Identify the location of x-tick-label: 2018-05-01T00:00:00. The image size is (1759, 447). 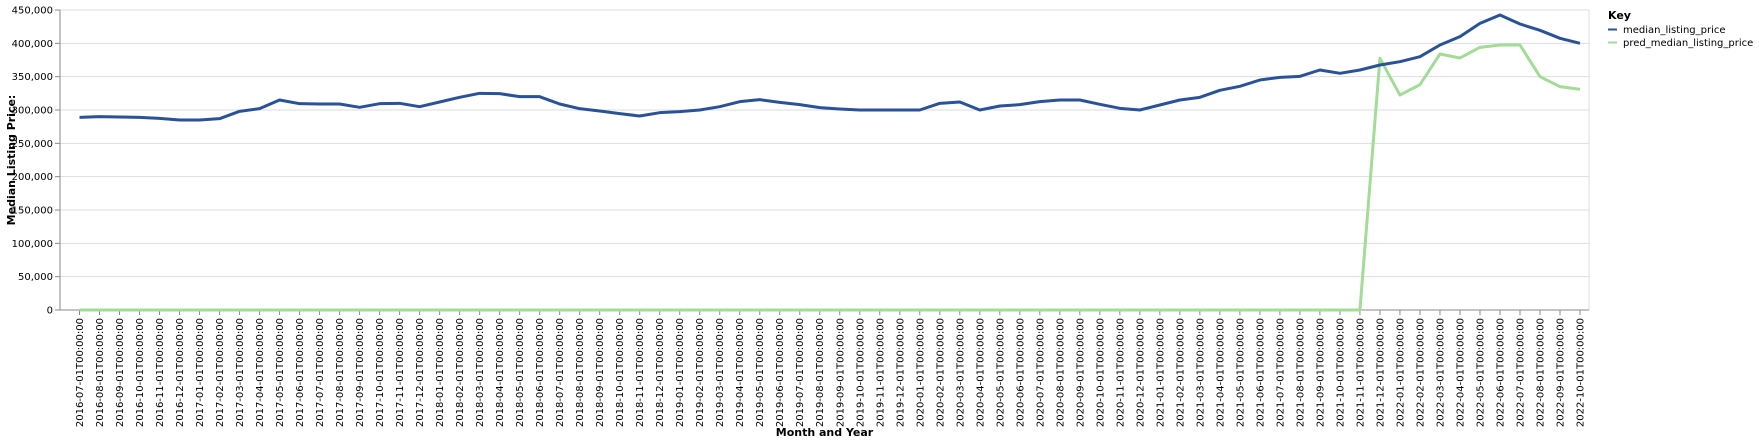
(520, 372).